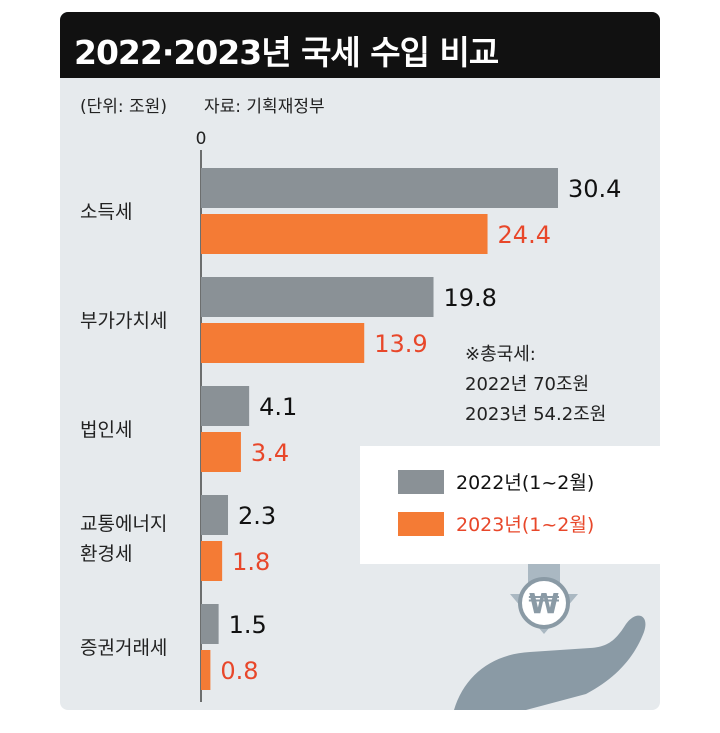 The height and width of the screenshot is (733, 720). What do you see at coordinates (550, 631) in the screenshot?
I see `hand-won-arrow-icon: ₩` at bounding box center [550, 631].